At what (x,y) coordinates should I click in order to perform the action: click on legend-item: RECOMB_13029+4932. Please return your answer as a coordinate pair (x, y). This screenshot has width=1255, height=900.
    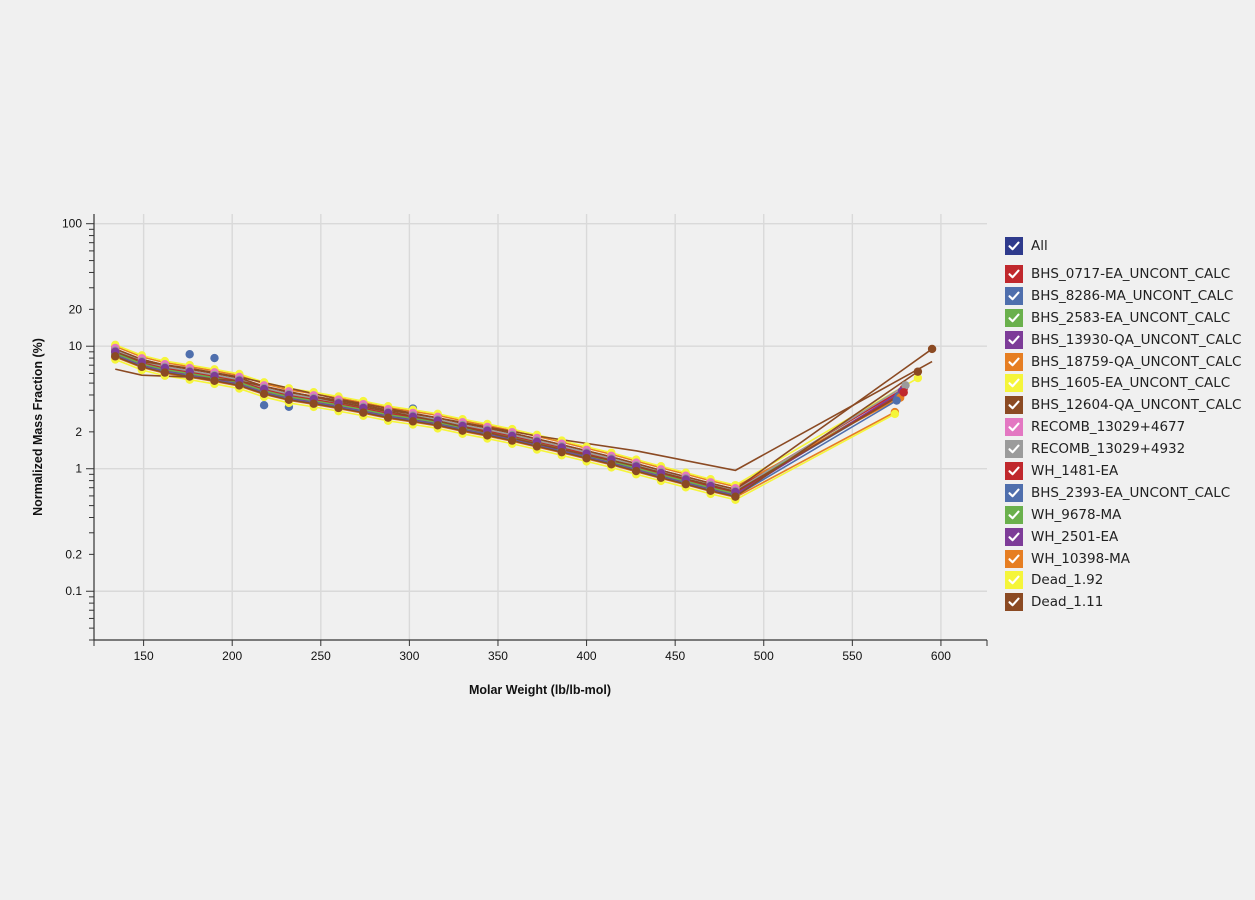
    Looking at the image, I should click on (1123, 449).